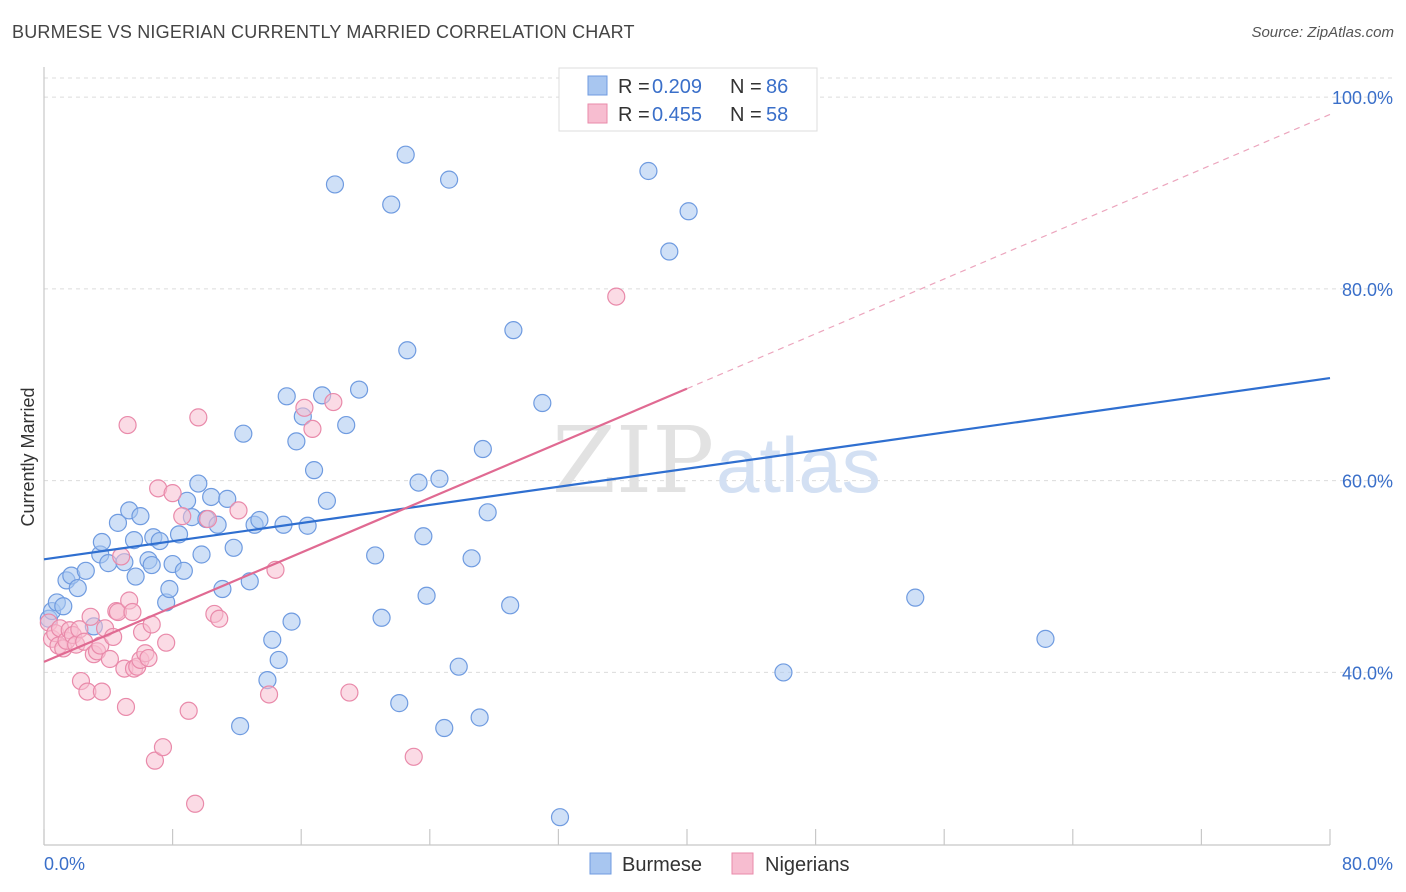  Describe the element at coordinates (600, 863) in the screenshot. I see `bottom-legend-swatch-burmese` at that location.